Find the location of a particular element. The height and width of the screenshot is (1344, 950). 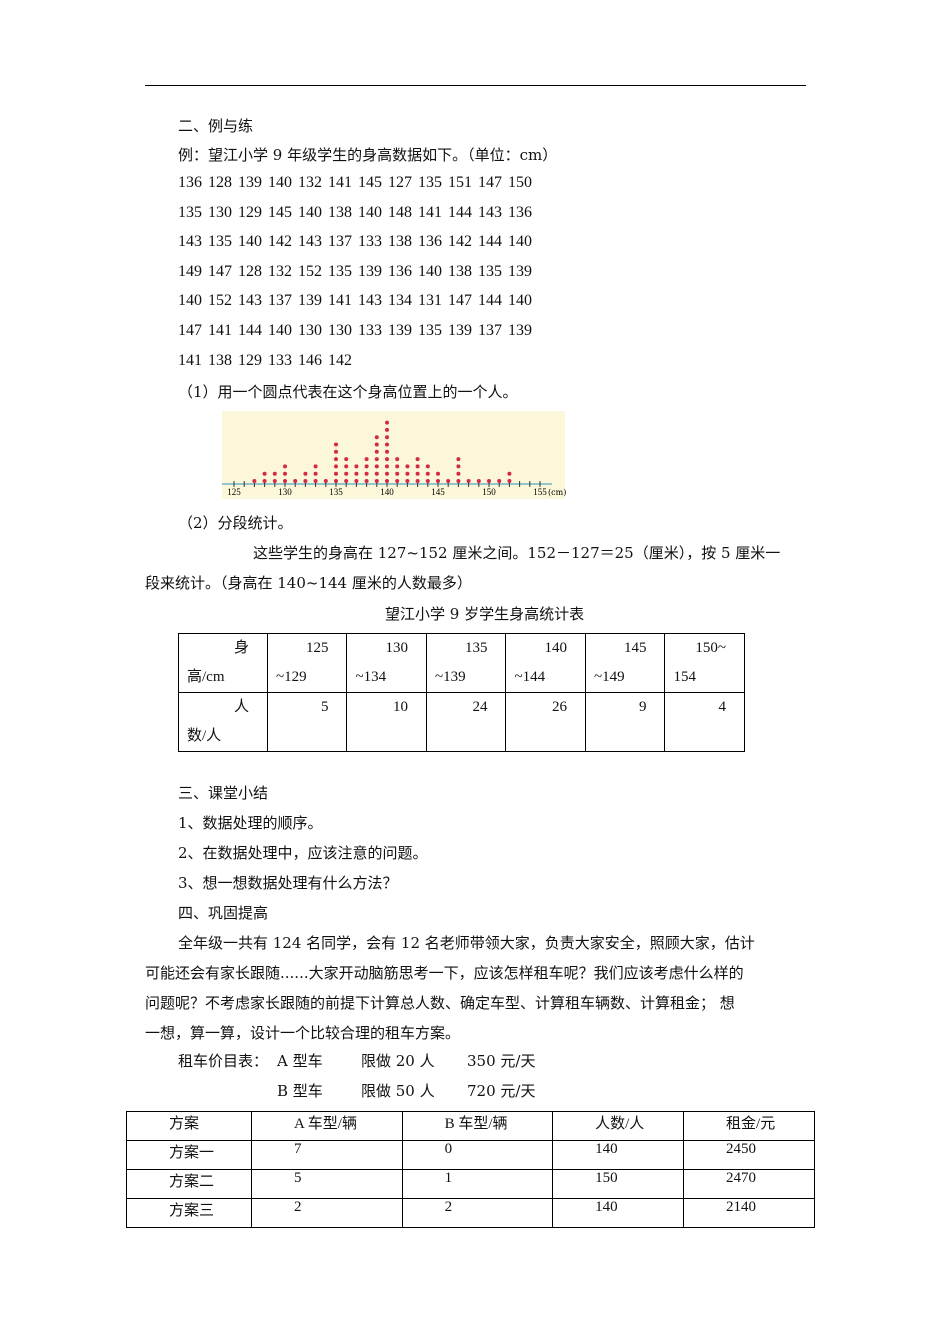

table-cell: 方案 is located at coordinates (189, 1126).